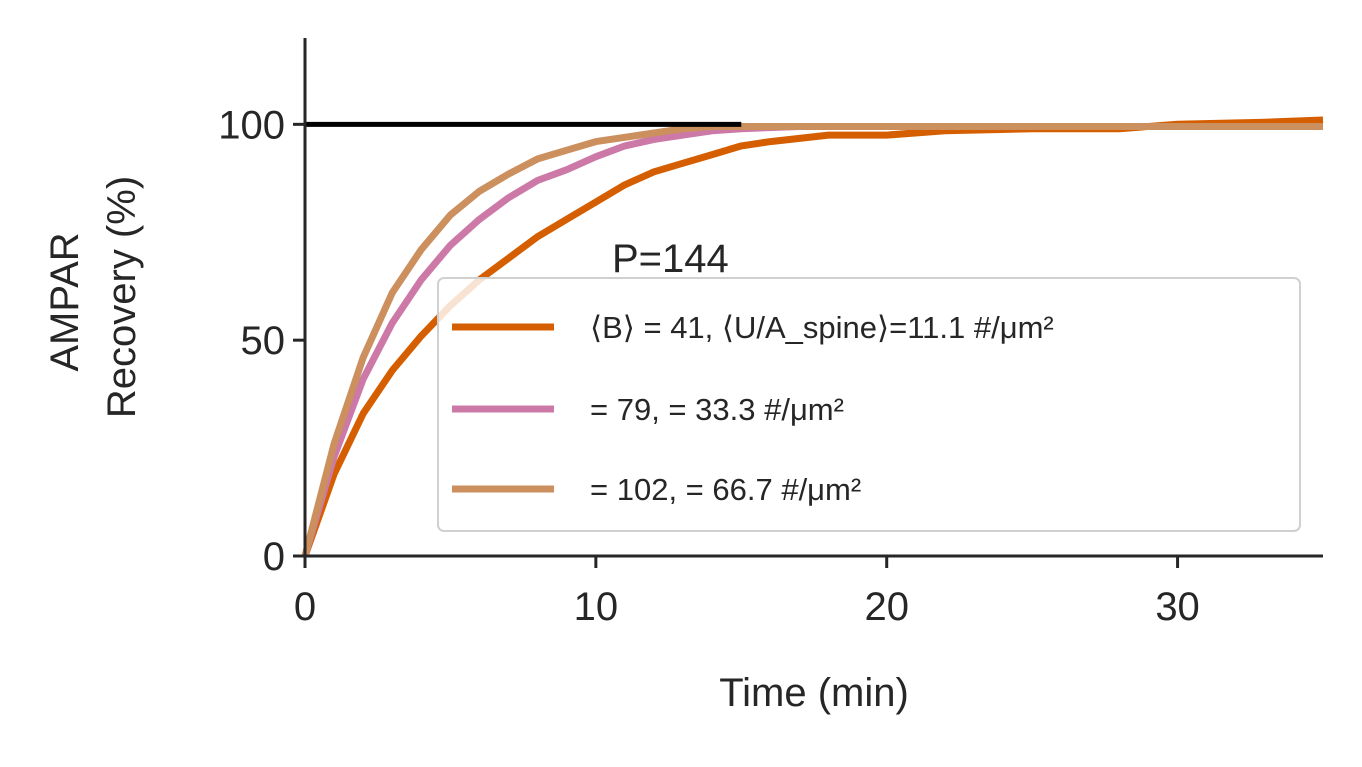 Image resolution: width=1362 pixels, height=767 pixels. I want to click on y-axis-label-line1: AMPAR, so click(65, 301).